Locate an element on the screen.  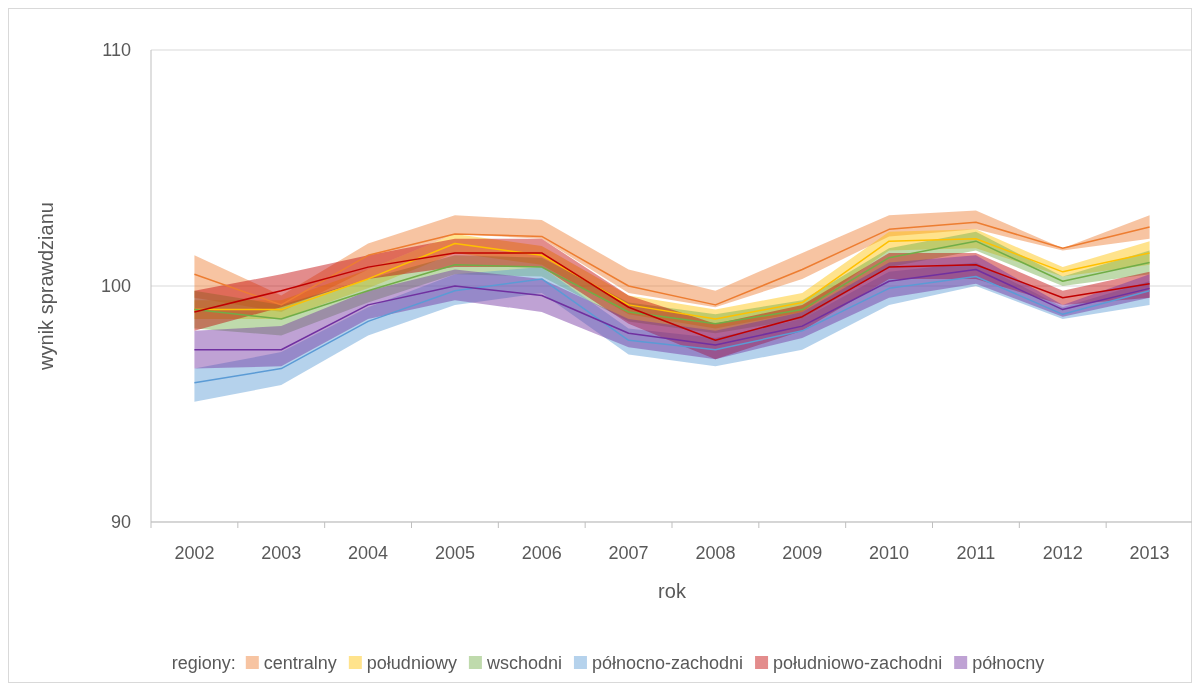
x-tick-label: 2004 is located at coordinates (368, 553).